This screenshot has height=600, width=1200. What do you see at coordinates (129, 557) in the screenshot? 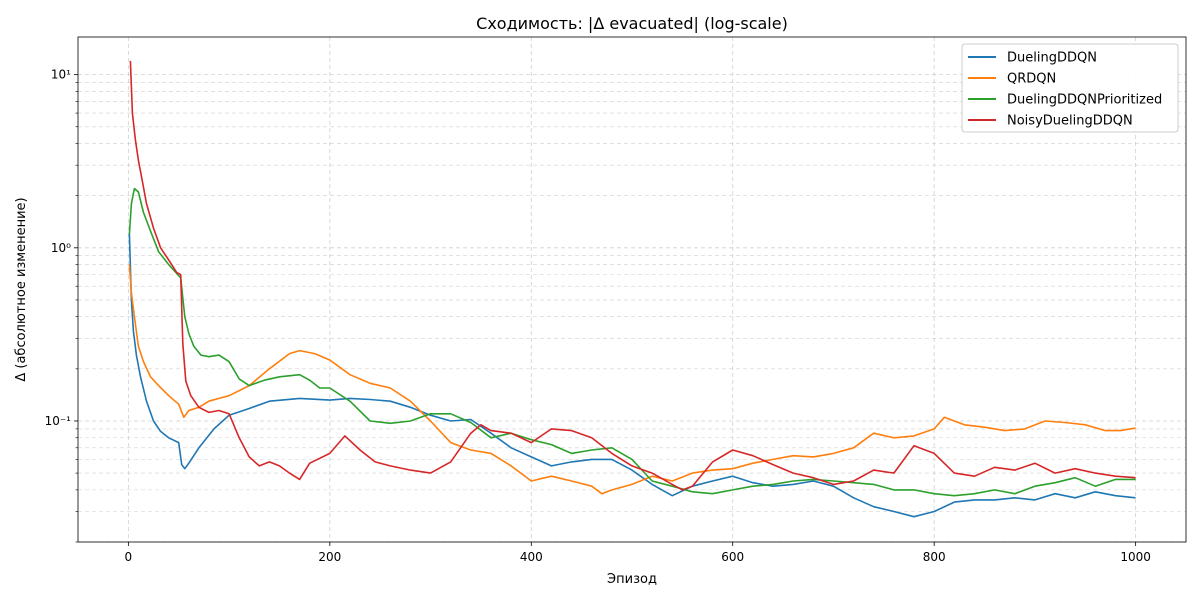
I see `x-tick-label: 0` at bounding box center [129, 557].